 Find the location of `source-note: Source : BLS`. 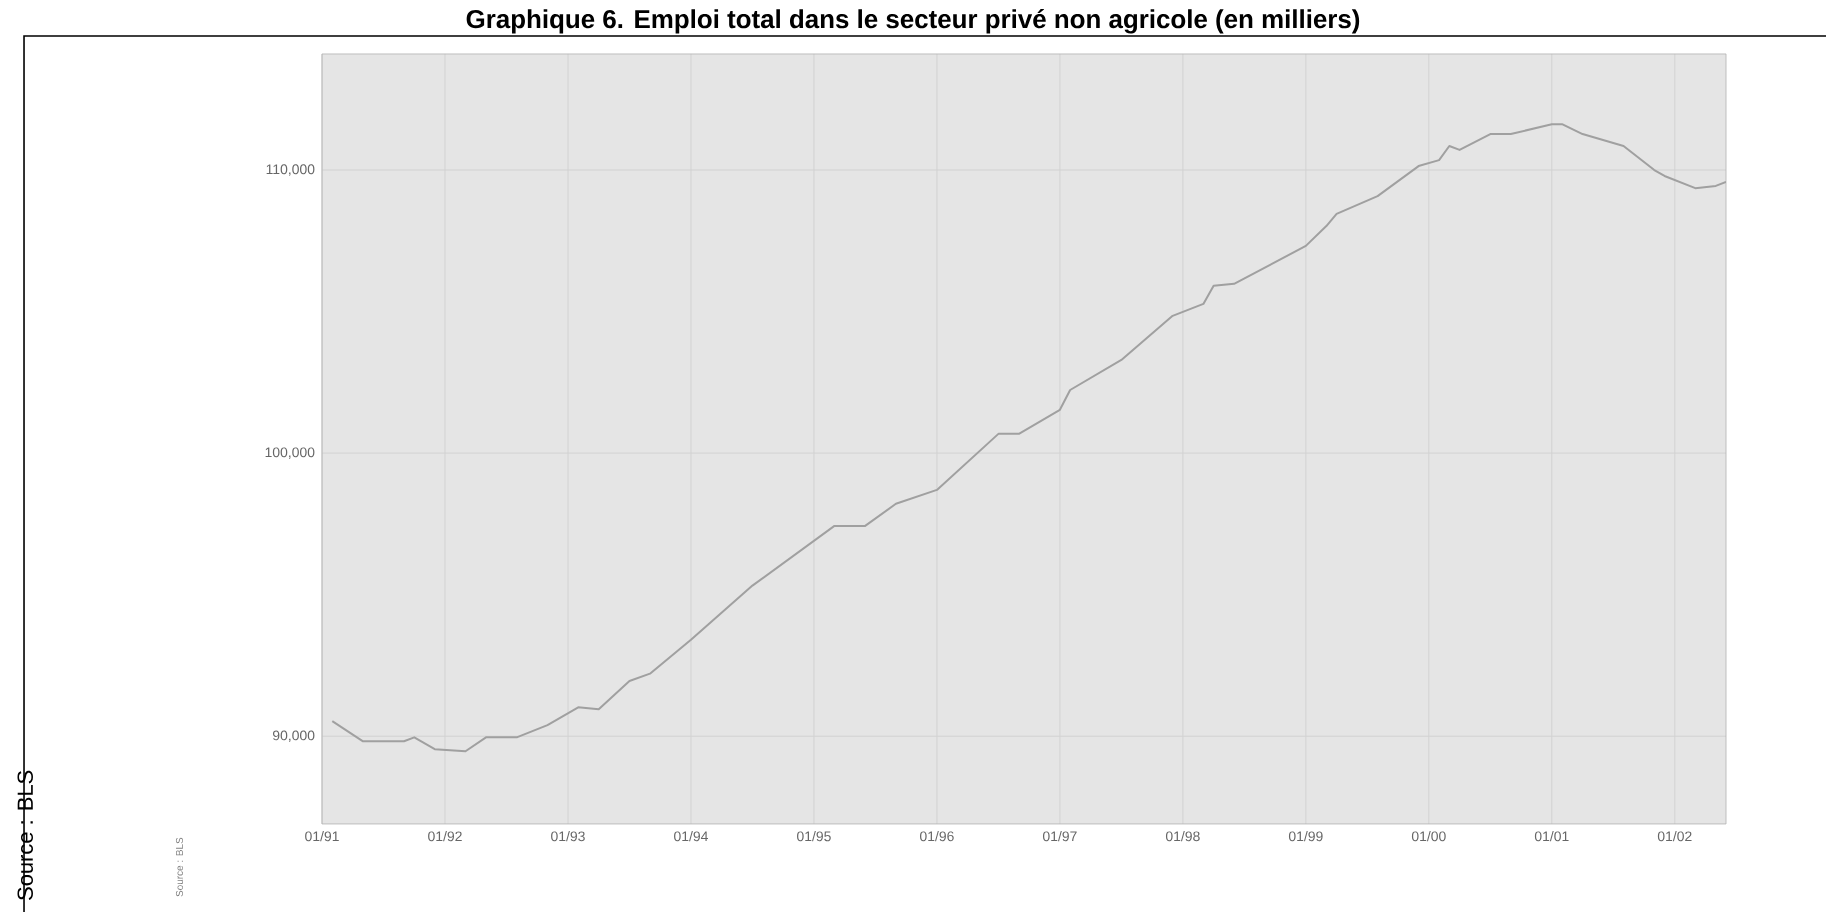

source-note: Source : BLS is located at coordinates (25, 835).